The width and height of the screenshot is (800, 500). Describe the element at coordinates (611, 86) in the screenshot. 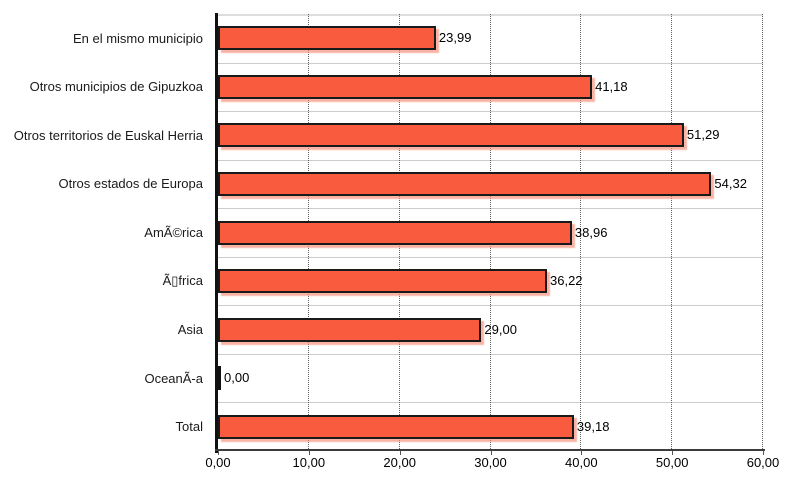

I see `value-label: 41,18` at that location.